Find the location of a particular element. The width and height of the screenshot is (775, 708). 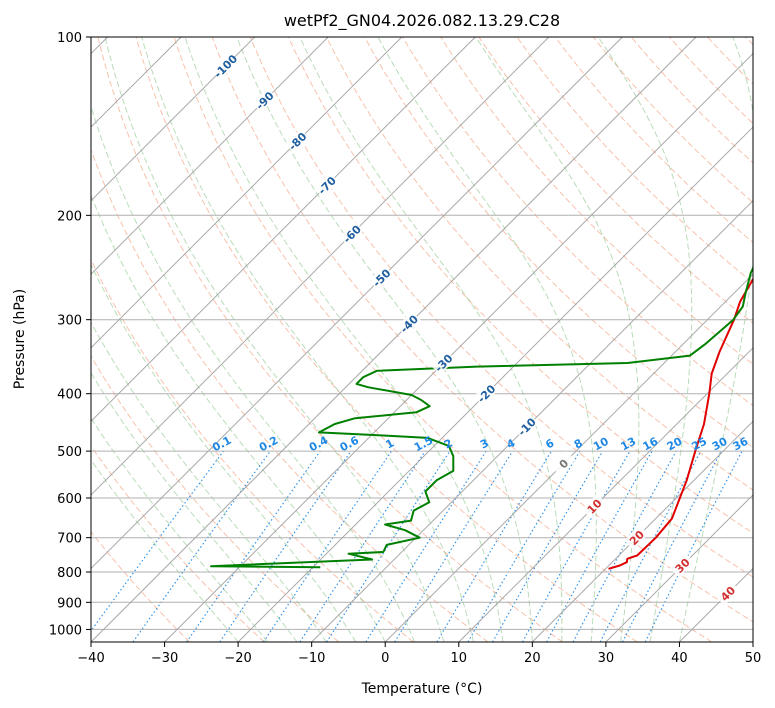

mixing-ratio-label: 13 is located at coordinates (629, 444).